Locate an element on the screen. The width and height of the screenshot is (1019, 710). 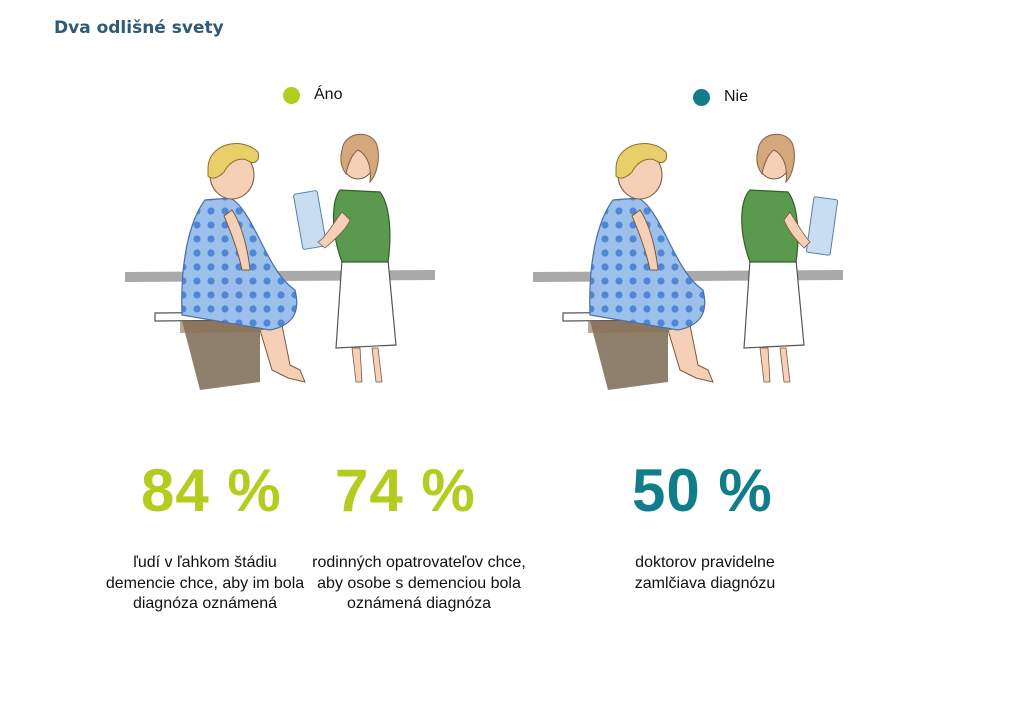
legend-yes-label: Áno is located at coordinates (328, 94).